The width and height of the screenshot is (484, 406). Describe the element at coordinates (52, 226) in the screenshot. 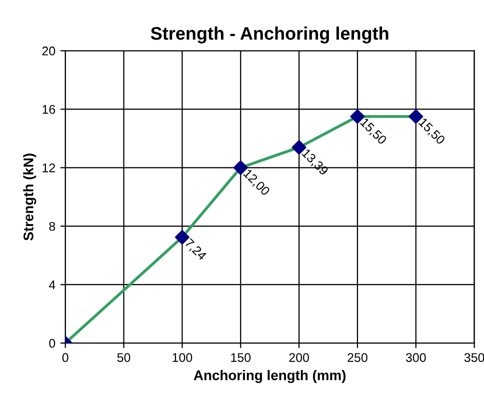

I see `y-tick-label: 8` at that location.